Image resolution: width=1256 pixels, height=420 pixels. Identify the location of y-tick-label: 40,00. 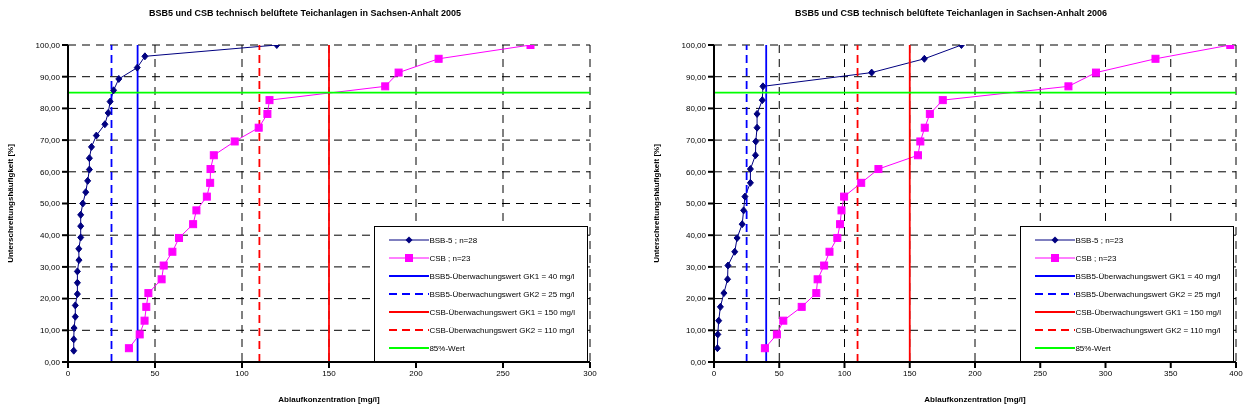
(50, 236).